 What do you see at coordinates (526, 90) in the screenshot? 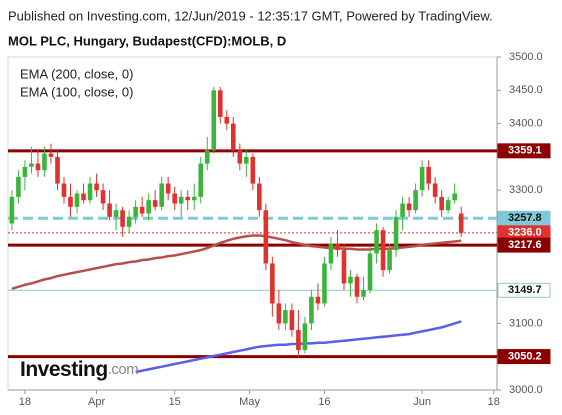
I see `y-tick-label: 3450.0` at bounding box center [526, 90].